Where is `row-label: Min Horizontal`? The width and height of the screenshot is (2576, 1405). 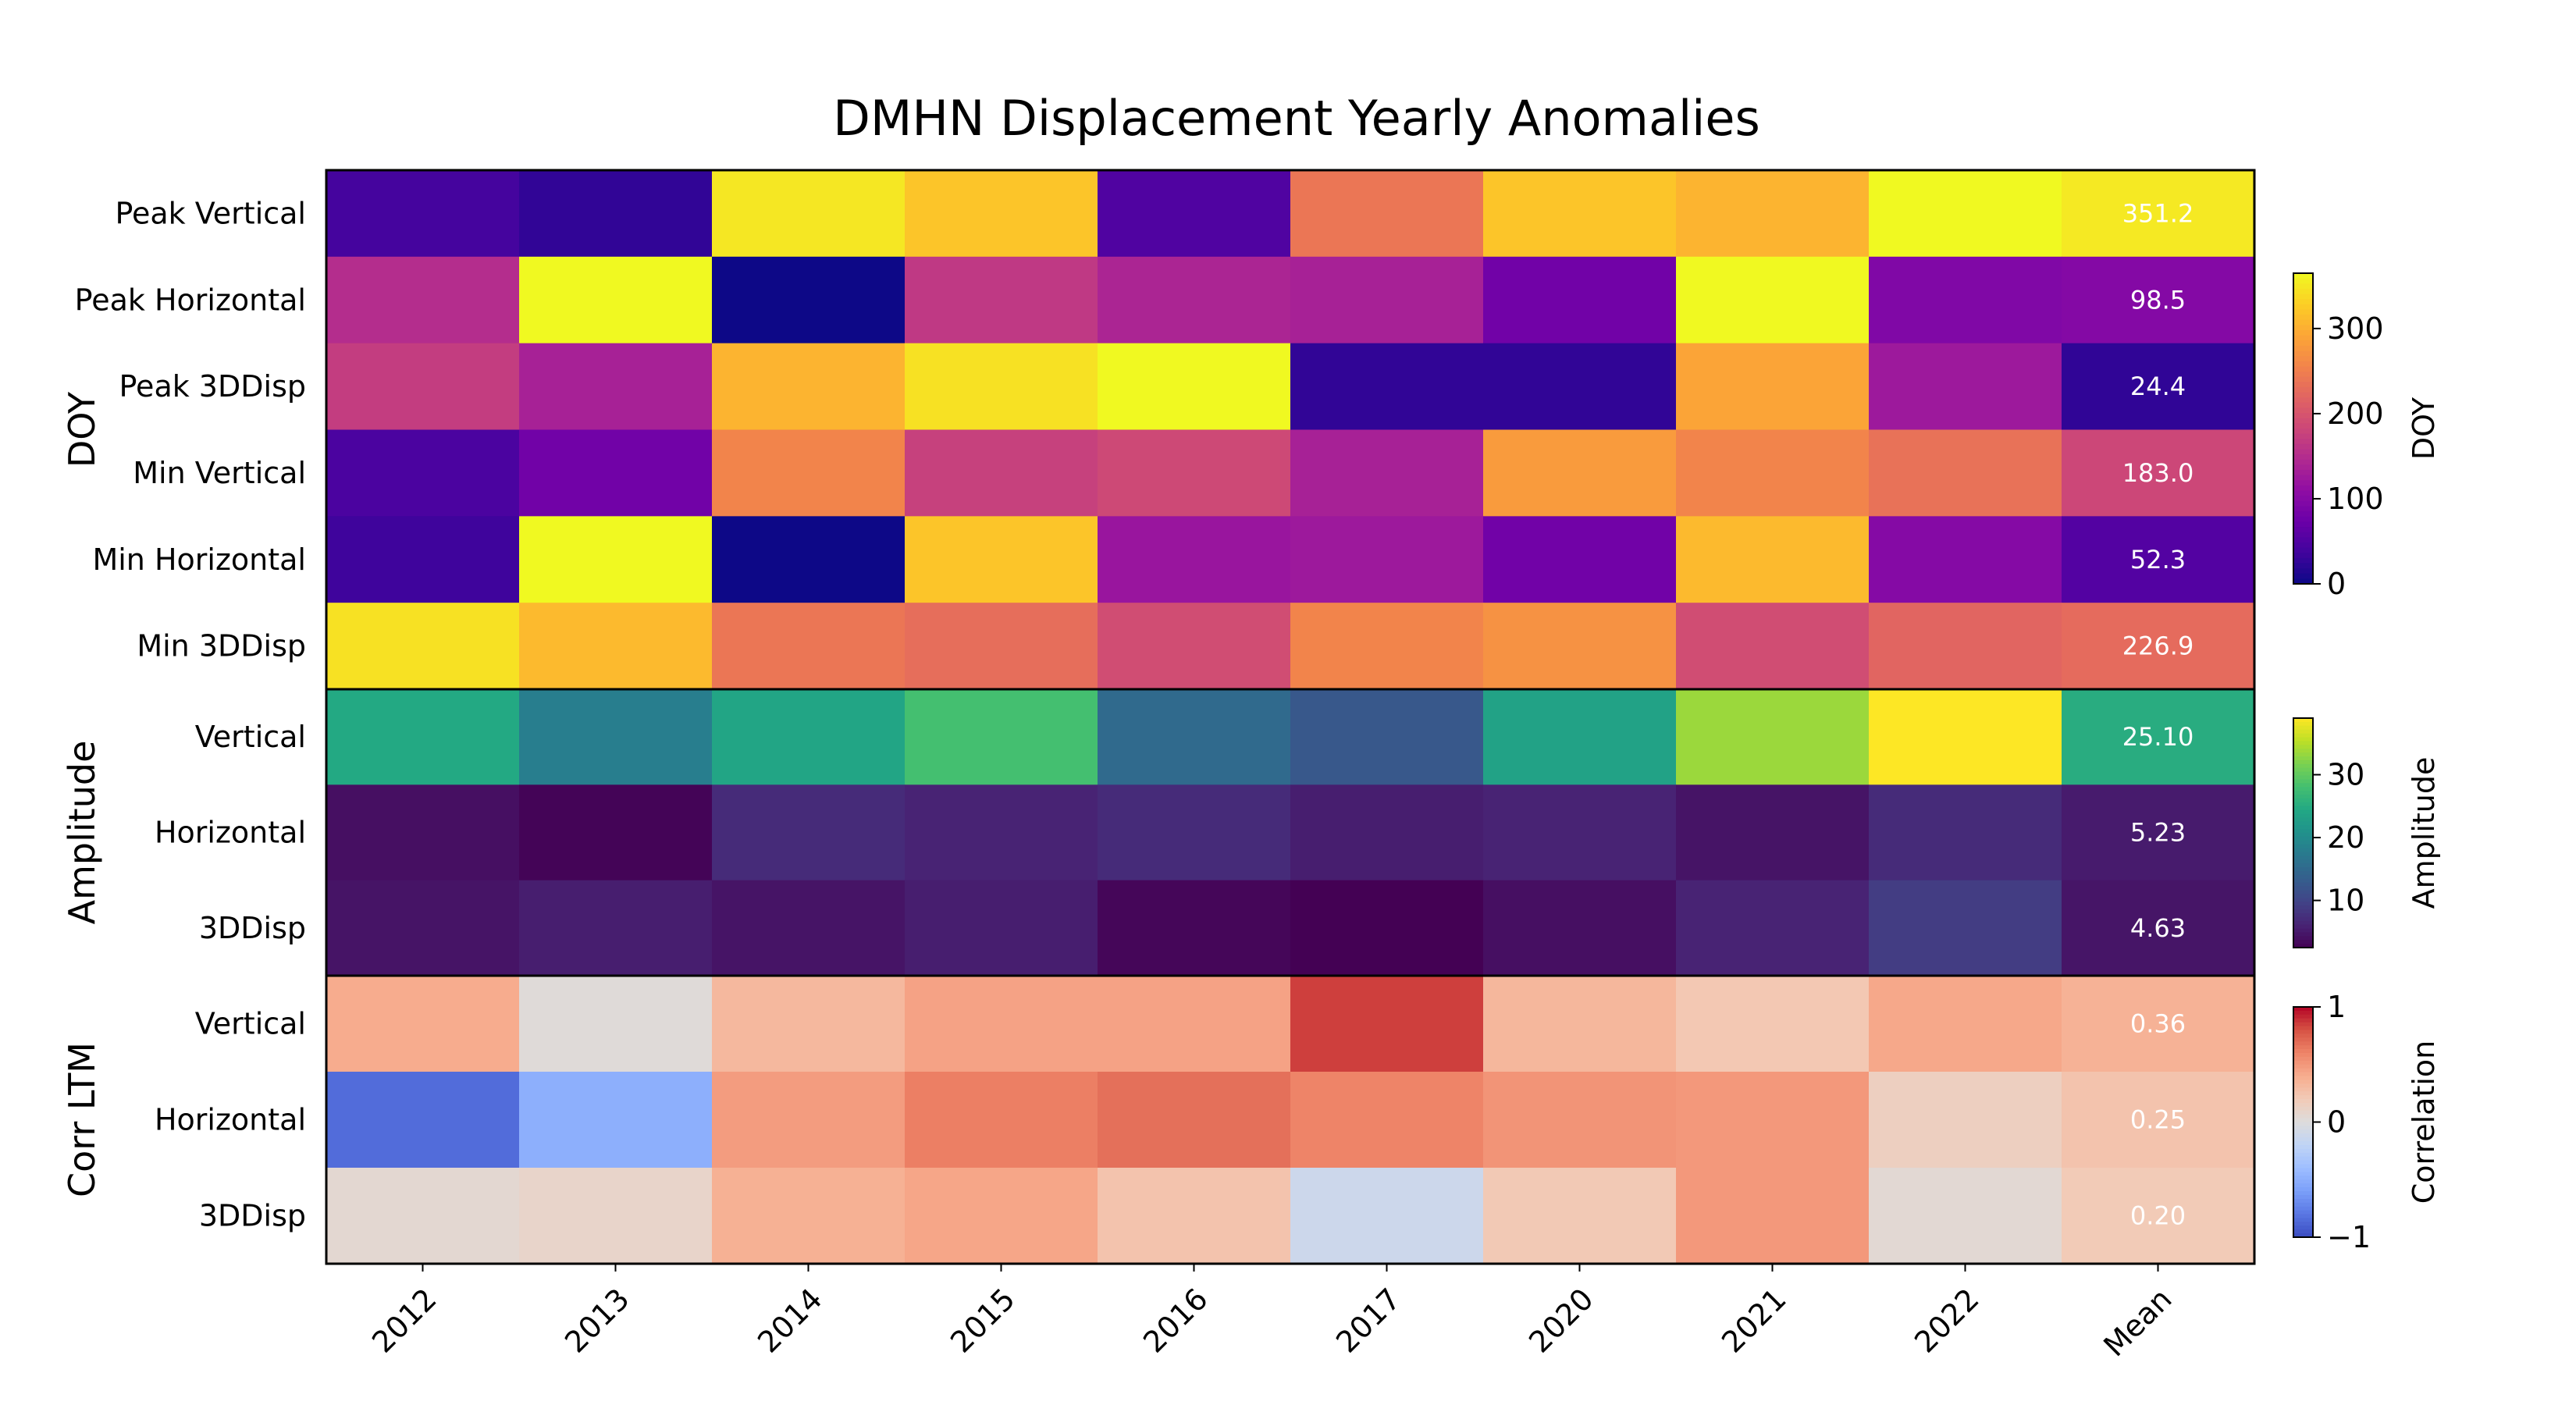
row-label: Min Horizontal is located at coordinates (199, 559).